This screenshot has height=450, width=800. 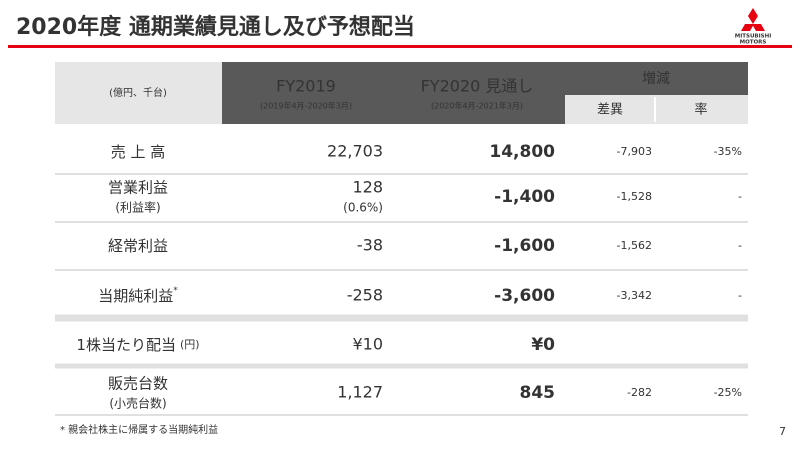 What do you see at coordinates (753, 19) in the screenshot?
I see `logo` at bounding box center [753, 19].